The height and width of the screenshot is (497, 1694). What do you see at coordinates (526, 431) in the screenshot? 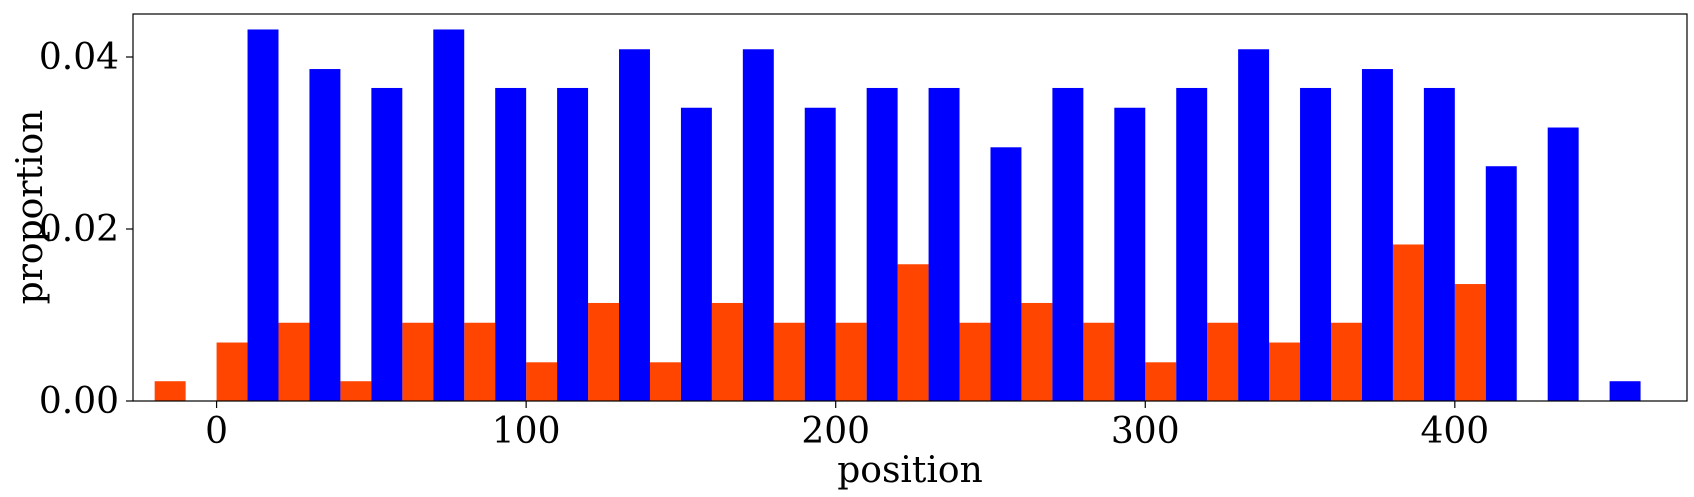
I see `x-tick-label: 100` at bounding box center [526, 431].